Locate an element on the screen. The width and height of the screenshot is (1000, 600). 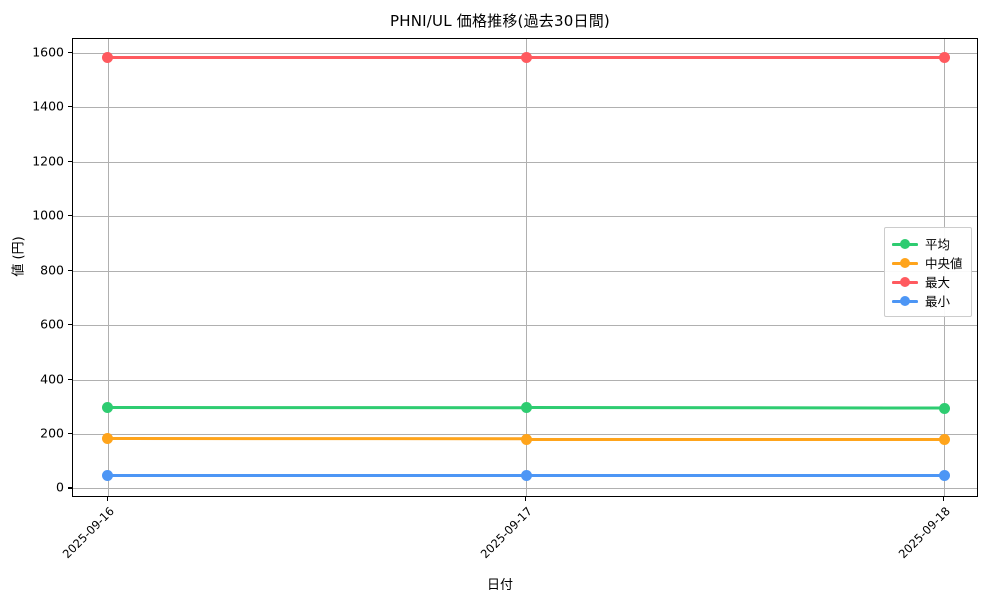
legend-label: 最小 is located at coordinates (938, 301).